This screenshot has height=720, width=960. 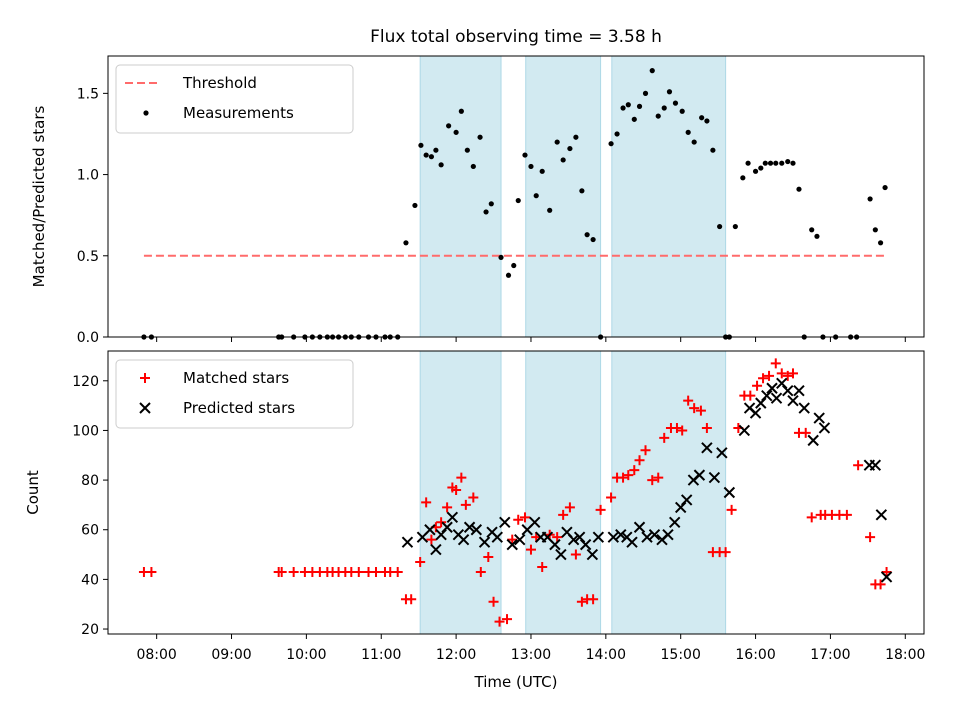 What do you see at coordinates (531, 655) in the screenshot?
I see `x-tick-label: 13:00` at bounding box center [531, 655].